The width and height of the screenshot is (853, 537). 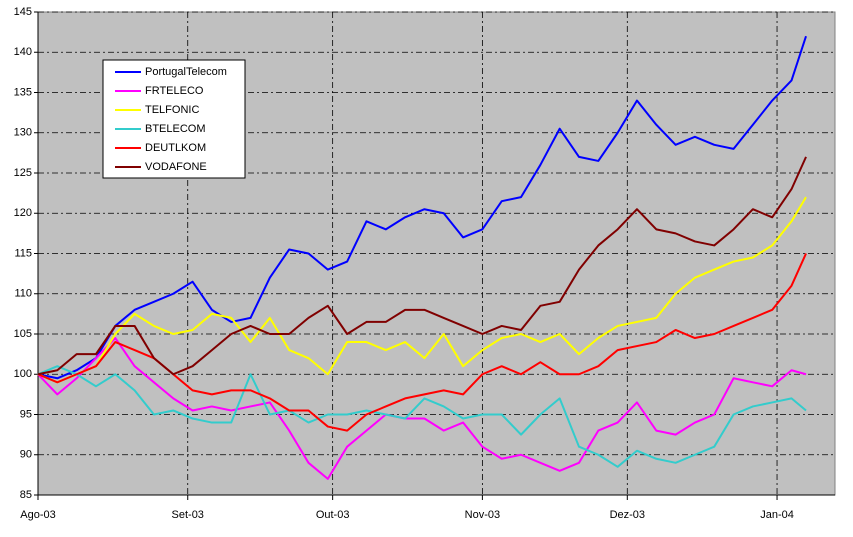 What do you see at coordinates (23, 173) in the screenshot?
I see `y-tick-label: 125` at bounding box center [23, 173].